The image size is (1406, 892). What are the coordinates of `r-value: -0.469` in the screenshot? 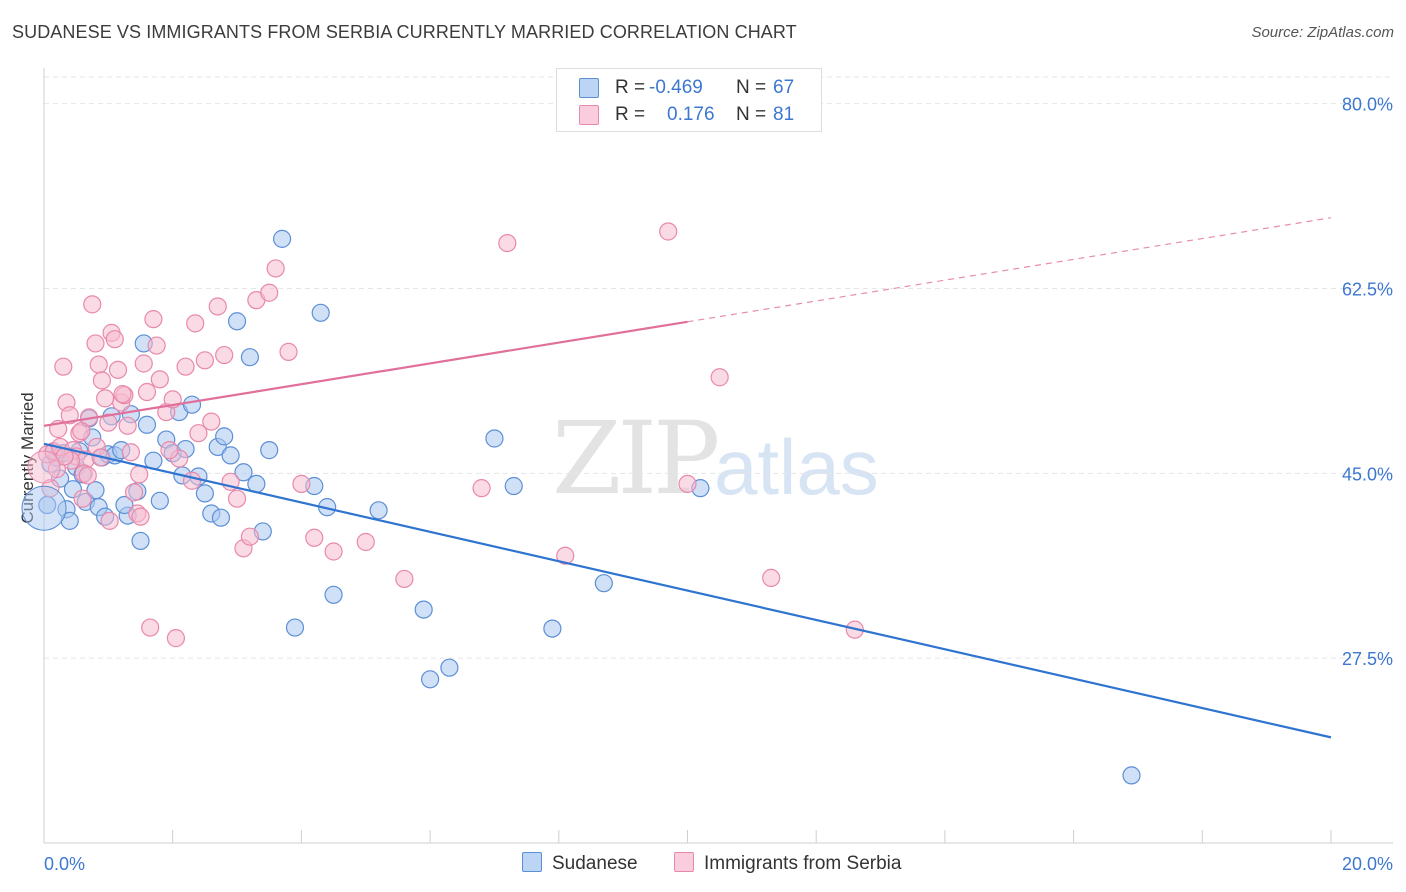 It's located at (676, 87).